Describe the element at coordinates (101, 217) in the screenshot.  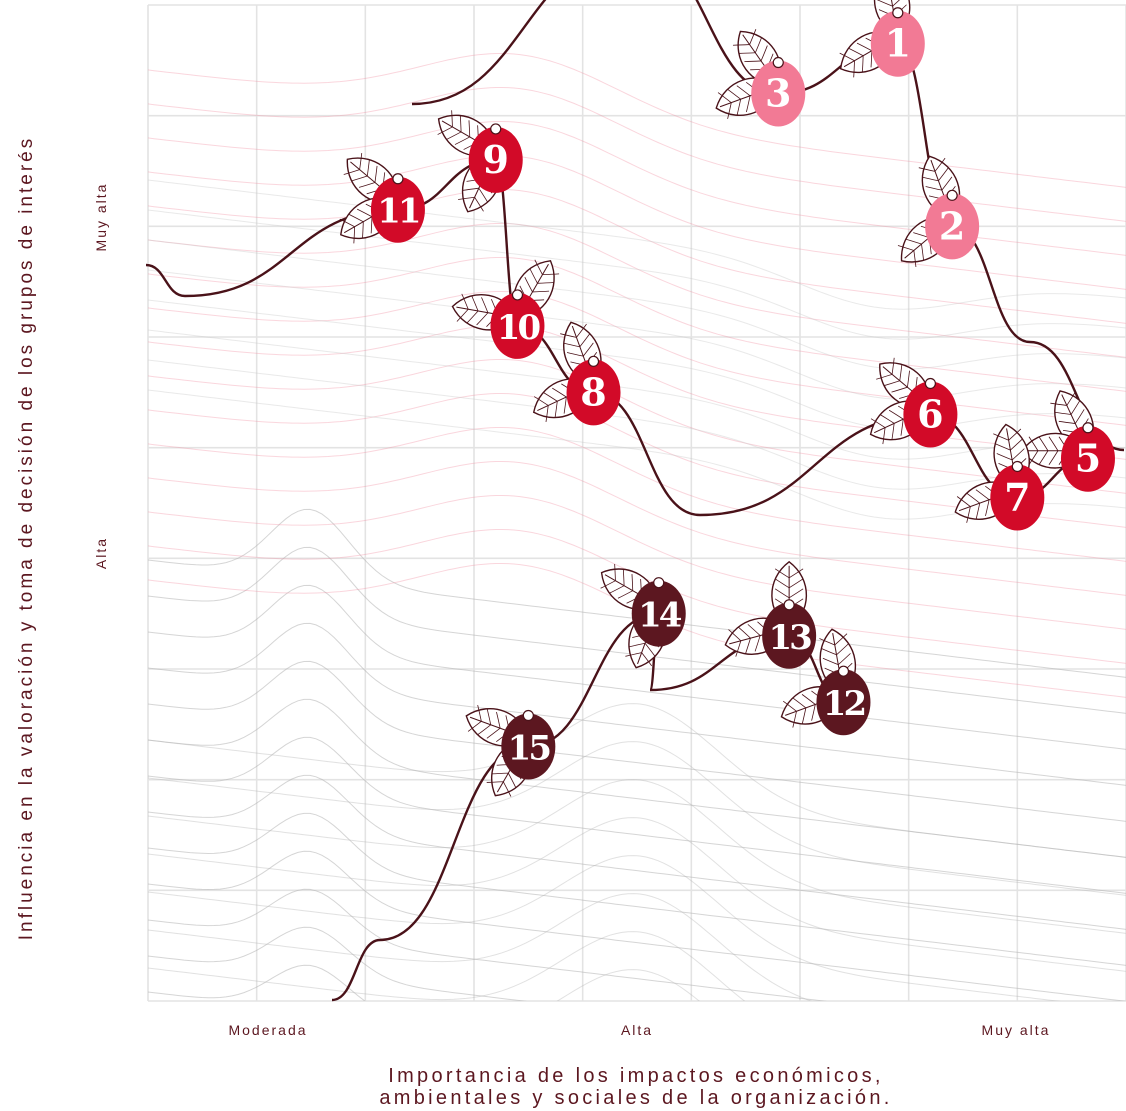
I see `y-tick-label: Muy alta` at that location.